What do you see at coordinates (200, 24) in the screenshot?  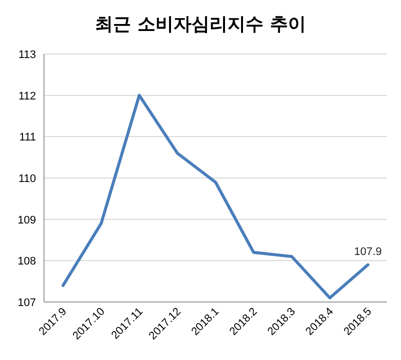 I see `chart-title: 최근 소비자심리지수 추이` at bounding box center [200, 24].